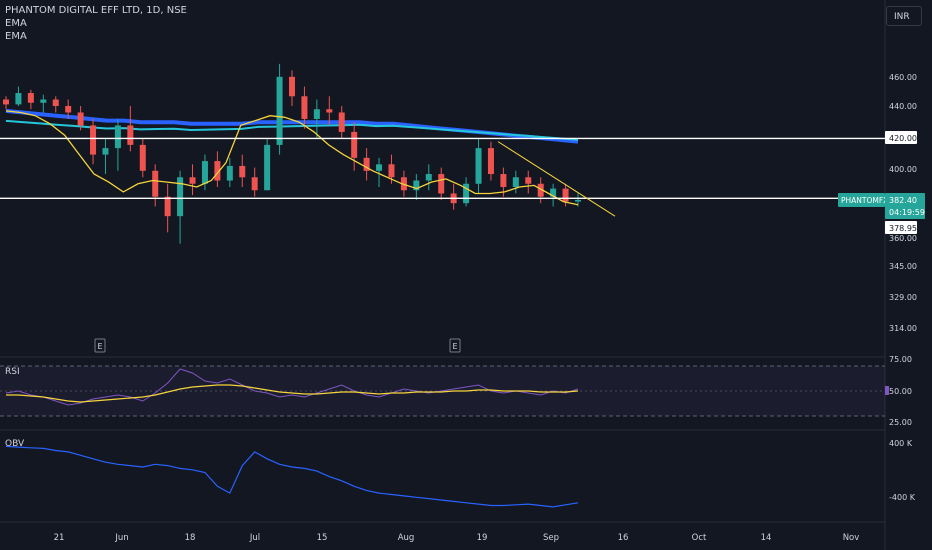 The image size is (932, 550). What do you see at coordinates (406, 538) in the screenshot?
I see `time-label: Aug` at bounding box center [406, 538].